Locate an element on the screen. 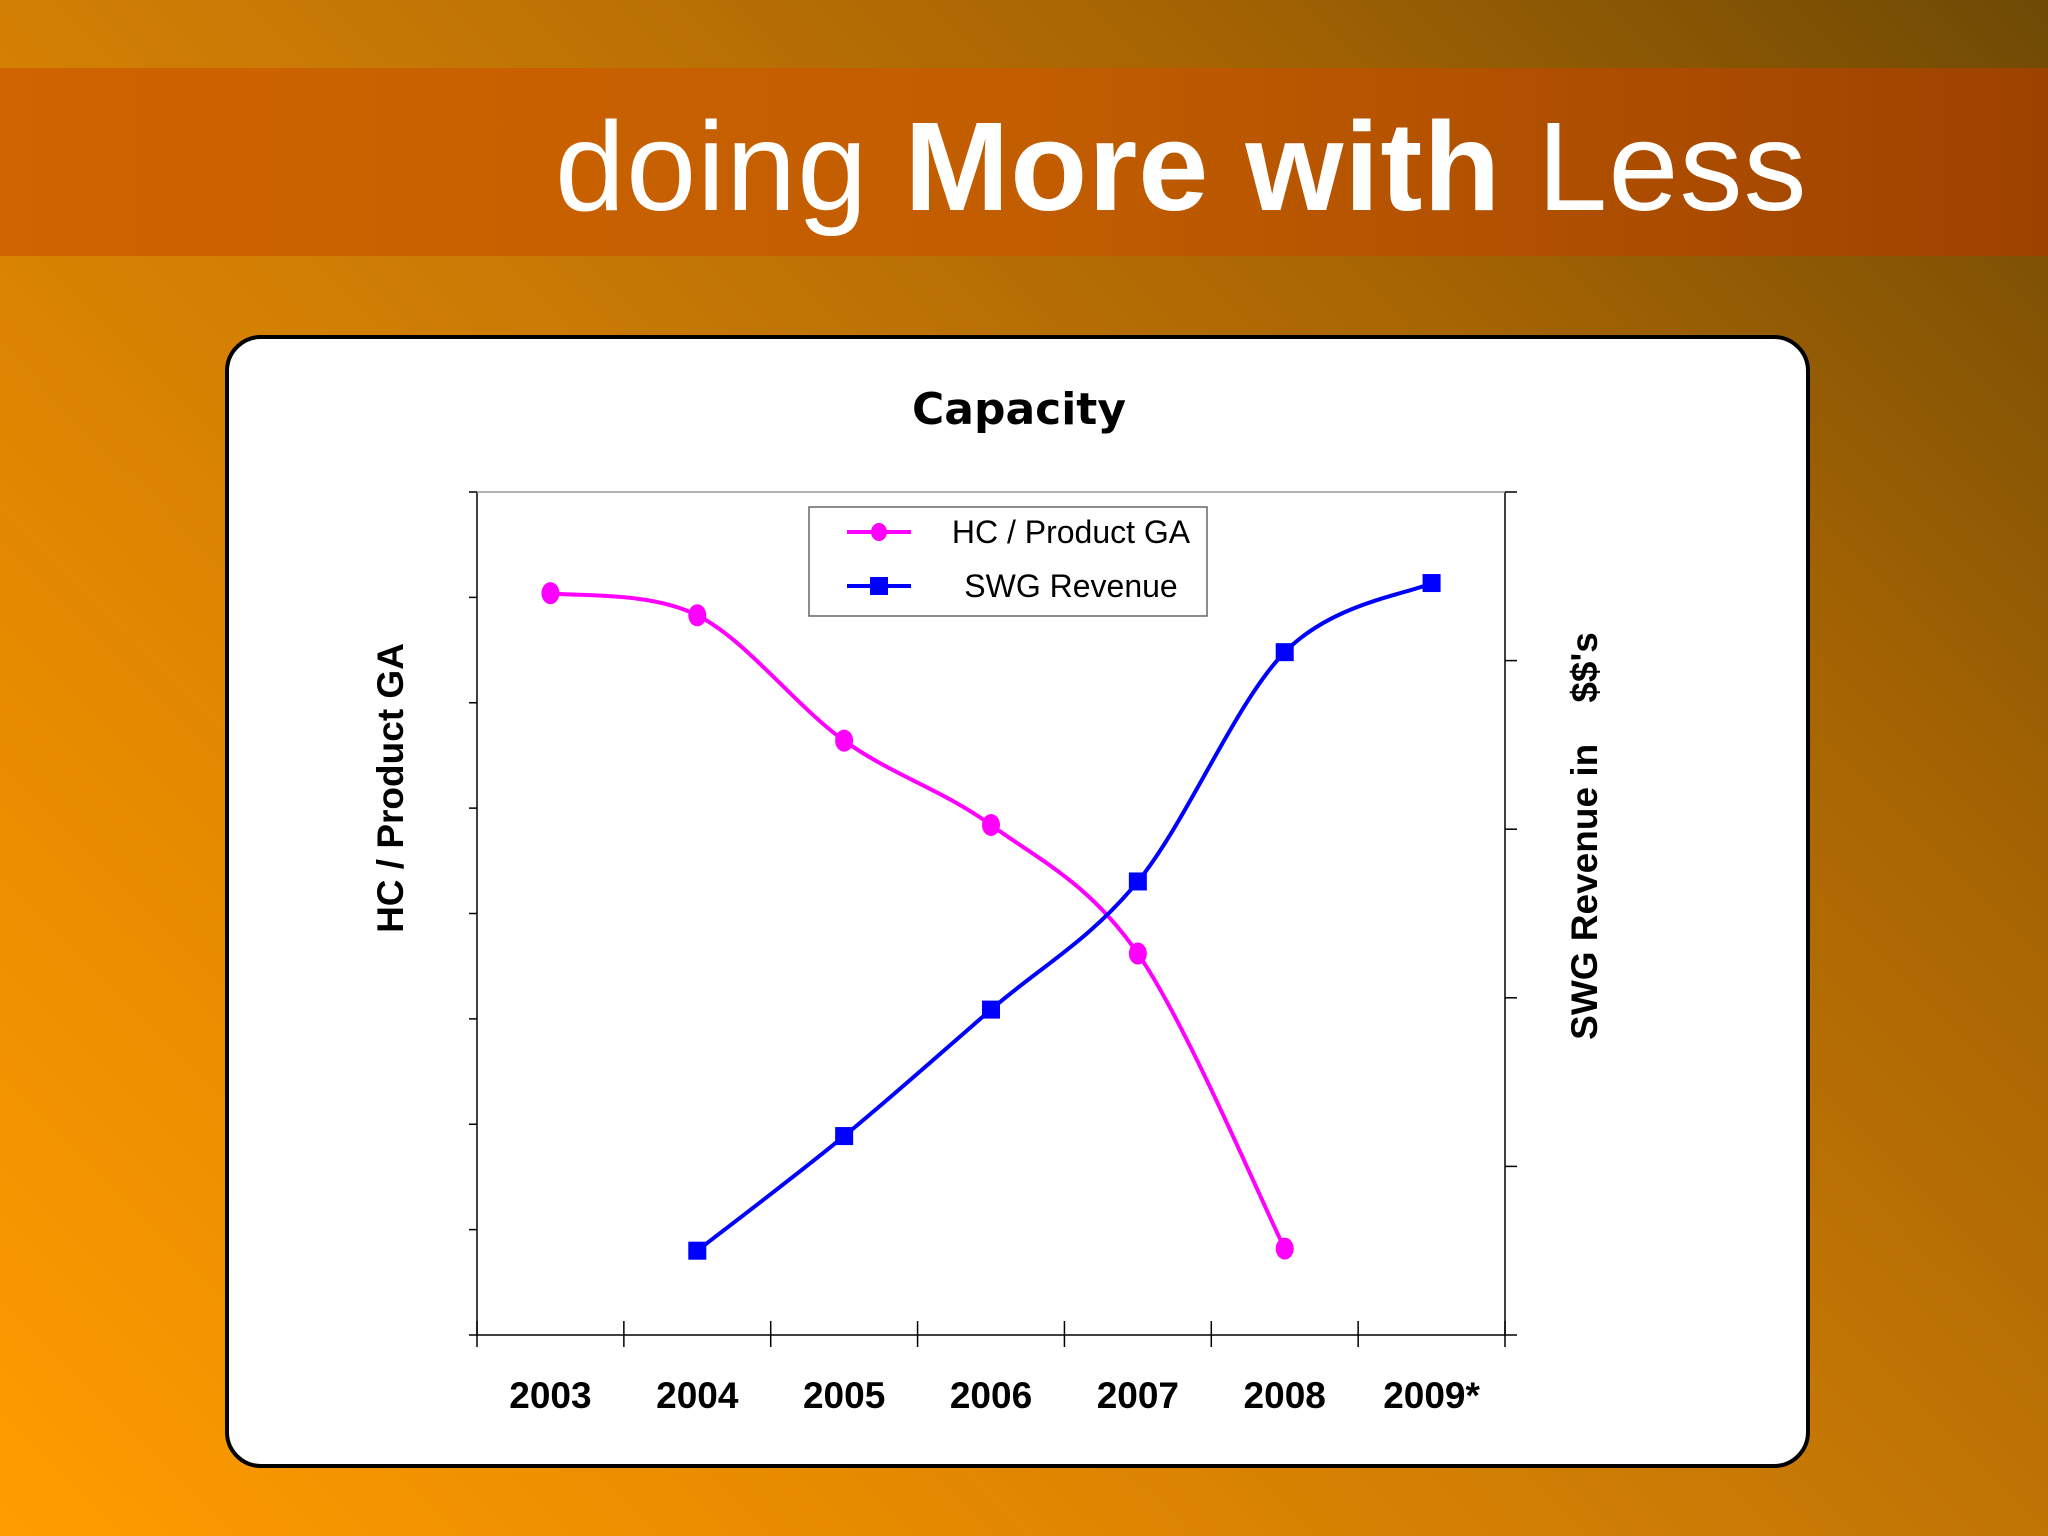 Image resolution: width=2048 pixels, height=1536 pixels. legend-label: HC / Product GA is located at coordinates (1071, 532).